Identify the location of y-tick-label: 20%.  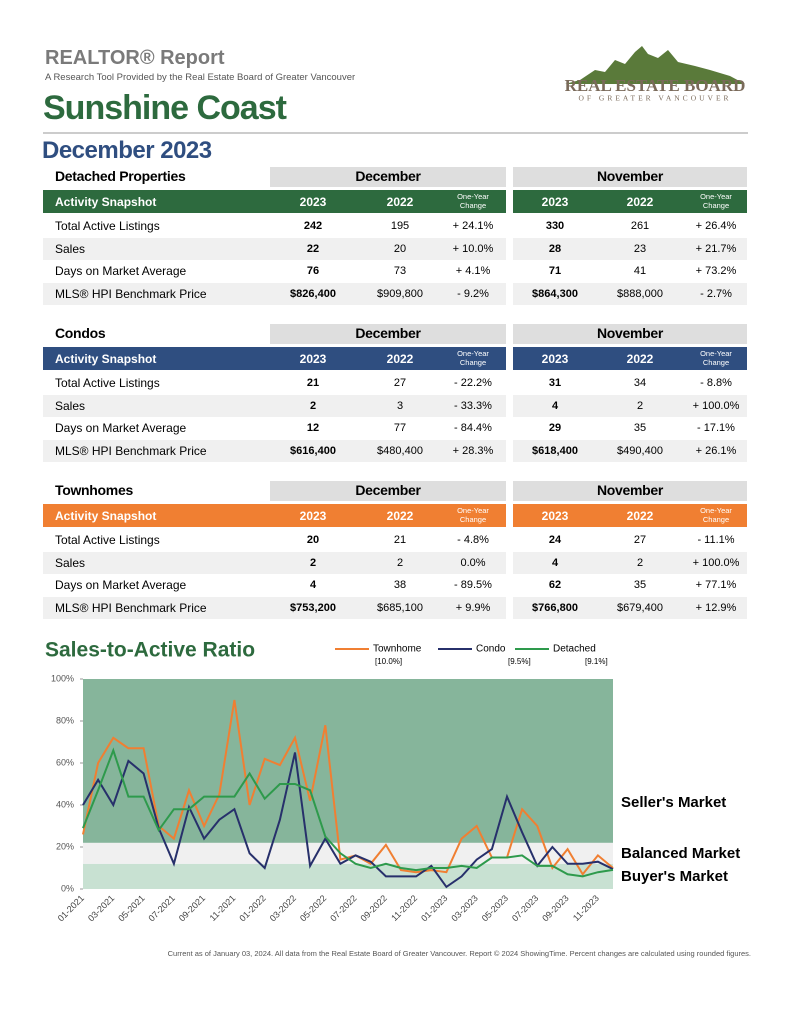
(65, 846).